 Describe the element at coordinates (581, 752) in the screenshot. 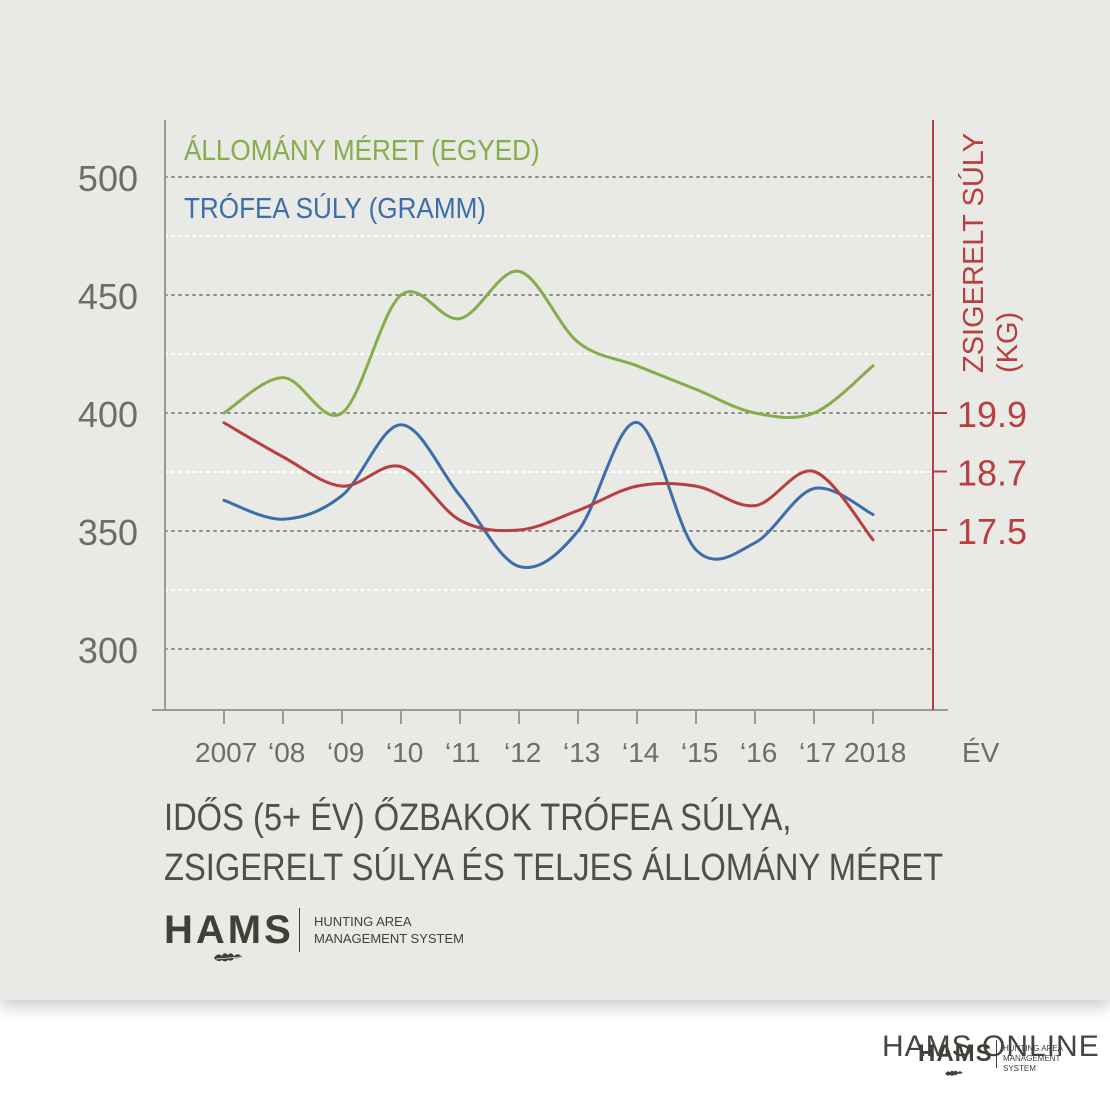

I see `x-tick-label: ‘13` at that location.